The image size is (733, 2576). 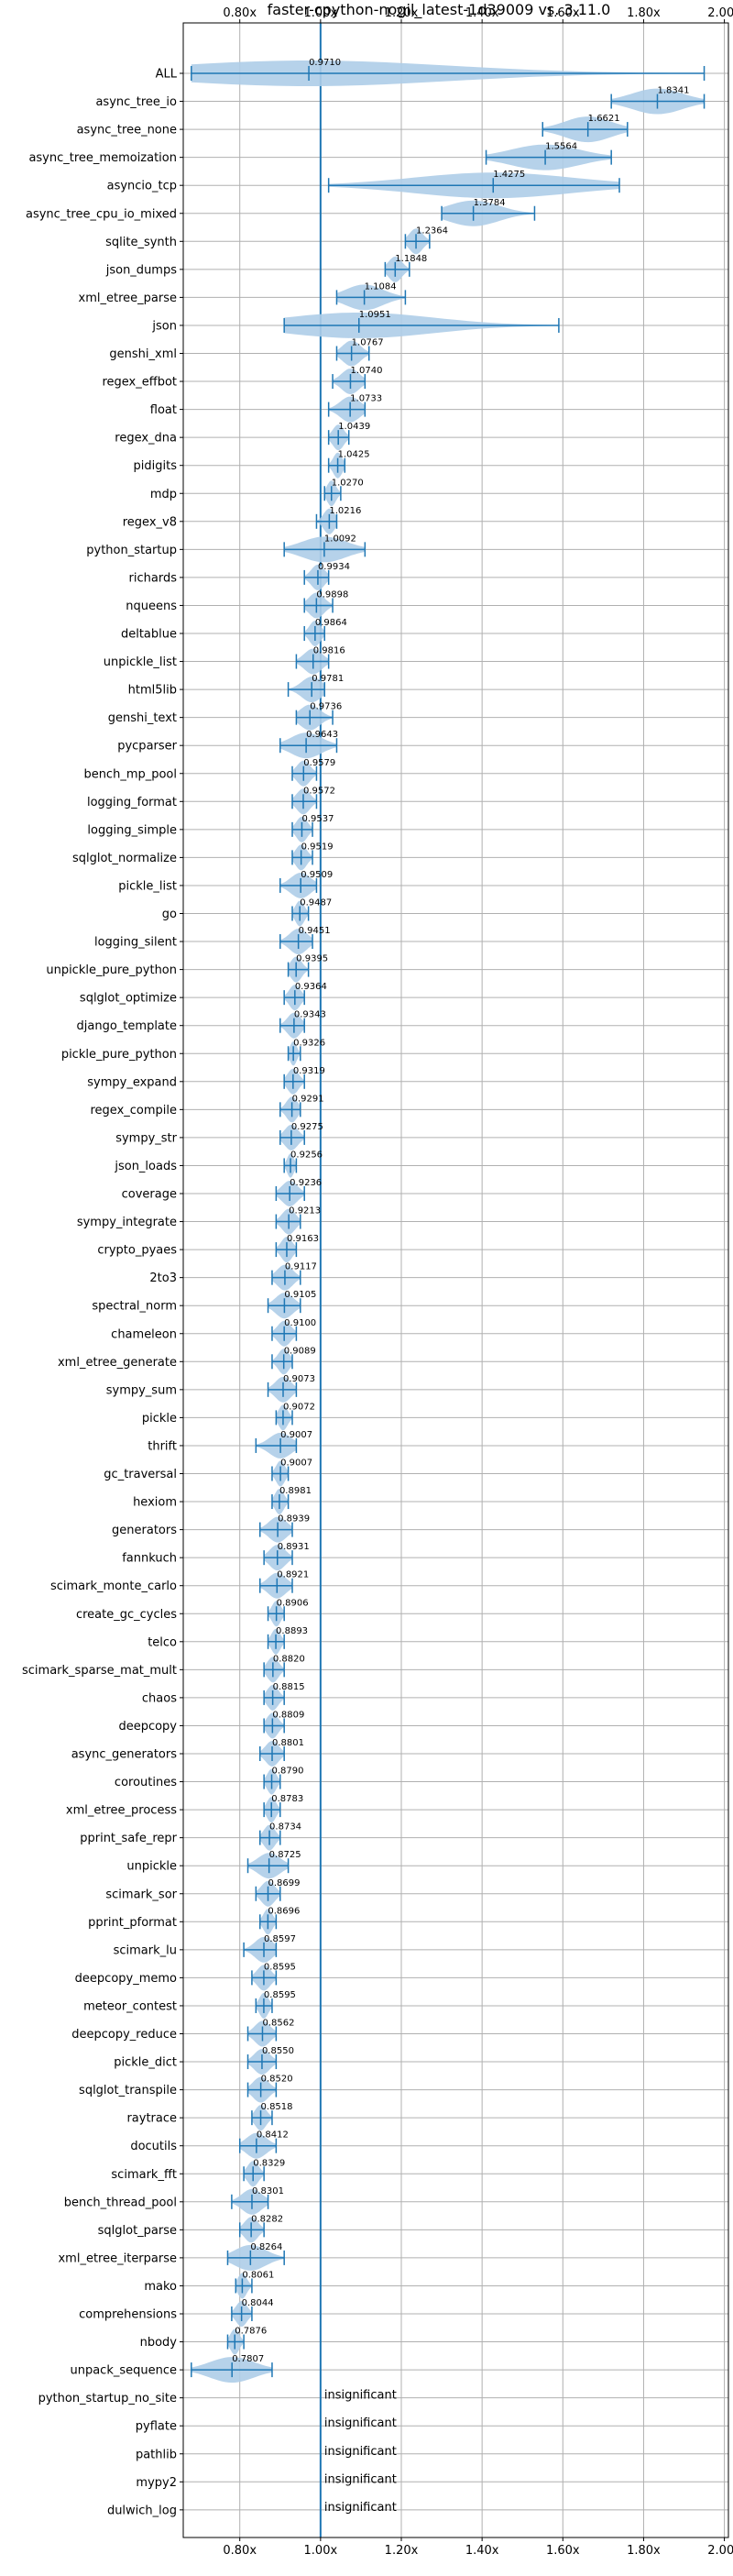 I want to click on violin-async_generators: 0.8801, so click(x=281, y=1752).